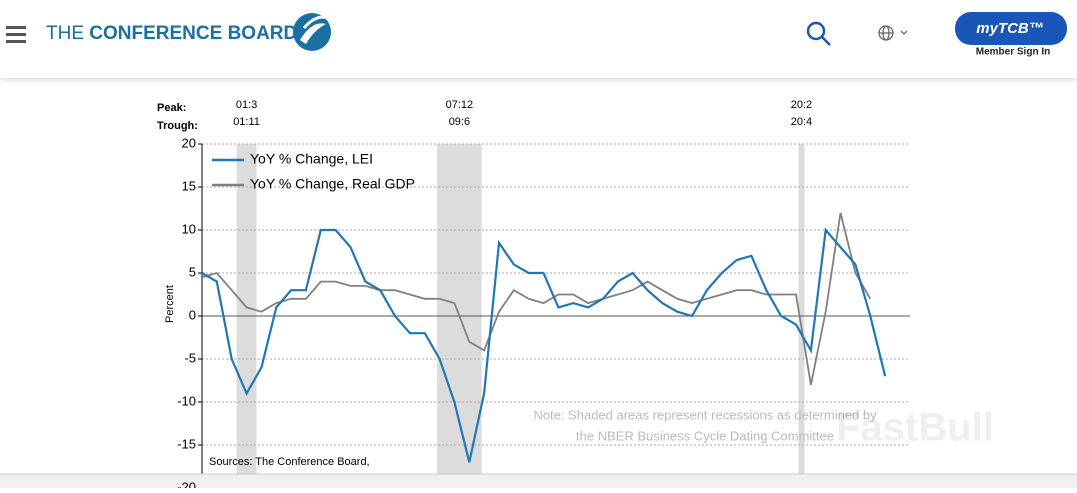  Describe the element at coordinates (1013, 52) in the screenshot. I see `member-sign-in: Member Sign In` at that location.